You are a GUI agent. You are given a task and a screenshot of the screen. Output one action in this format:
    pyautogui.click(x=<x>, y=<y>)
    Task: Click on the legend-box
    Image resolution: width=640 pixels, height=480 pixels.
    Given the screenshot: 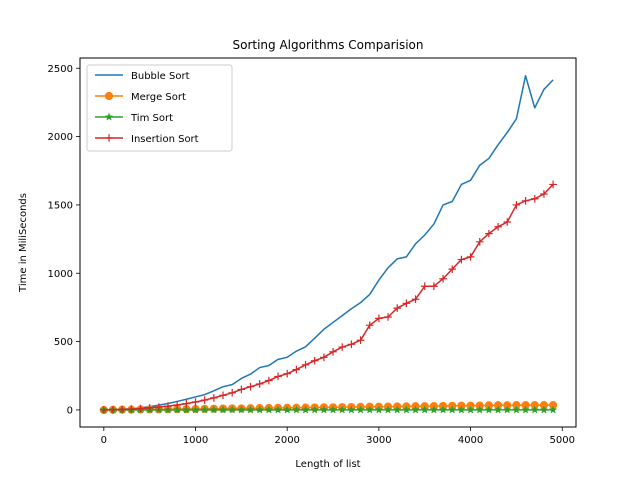 What is the action you would take?
    pyautogui.click(x=159, y=108)
    